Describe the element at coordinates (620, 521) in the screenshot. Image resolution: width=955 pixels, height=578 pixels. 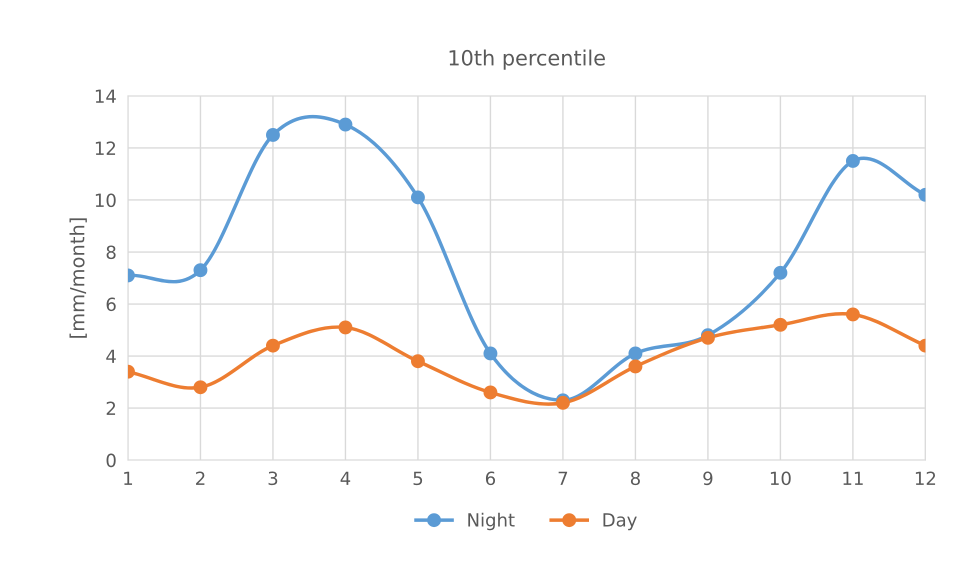
I see `legend-label: Day` at that location.